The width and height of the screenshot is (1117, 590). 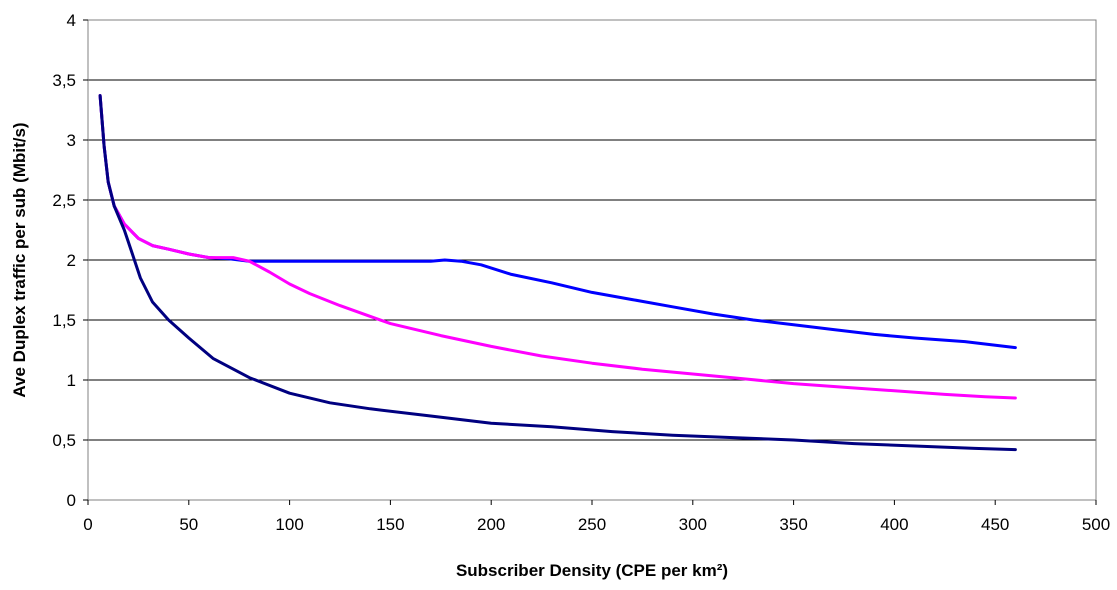 What do you see at coordinates (995, 524) in the screenshot?
I see `x-tick-label: 450` at bounding box center [995, 524].